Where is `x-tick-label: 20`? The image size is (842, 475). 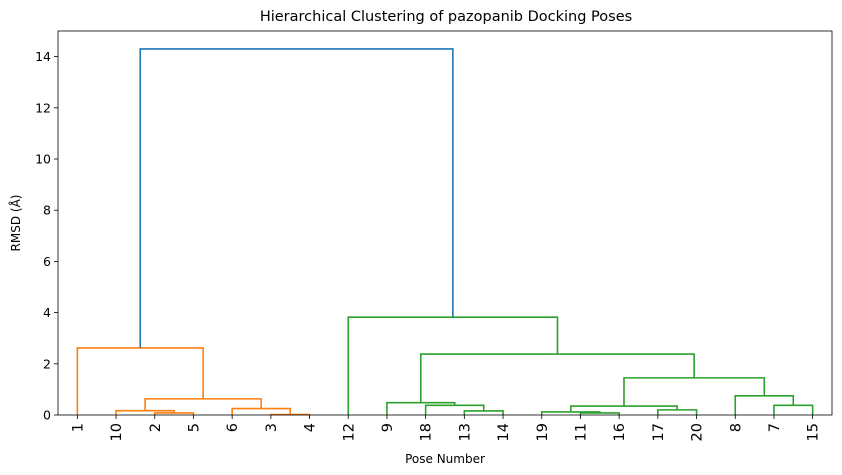
x-tick-label: 20 is located at coordinates (698, 432).